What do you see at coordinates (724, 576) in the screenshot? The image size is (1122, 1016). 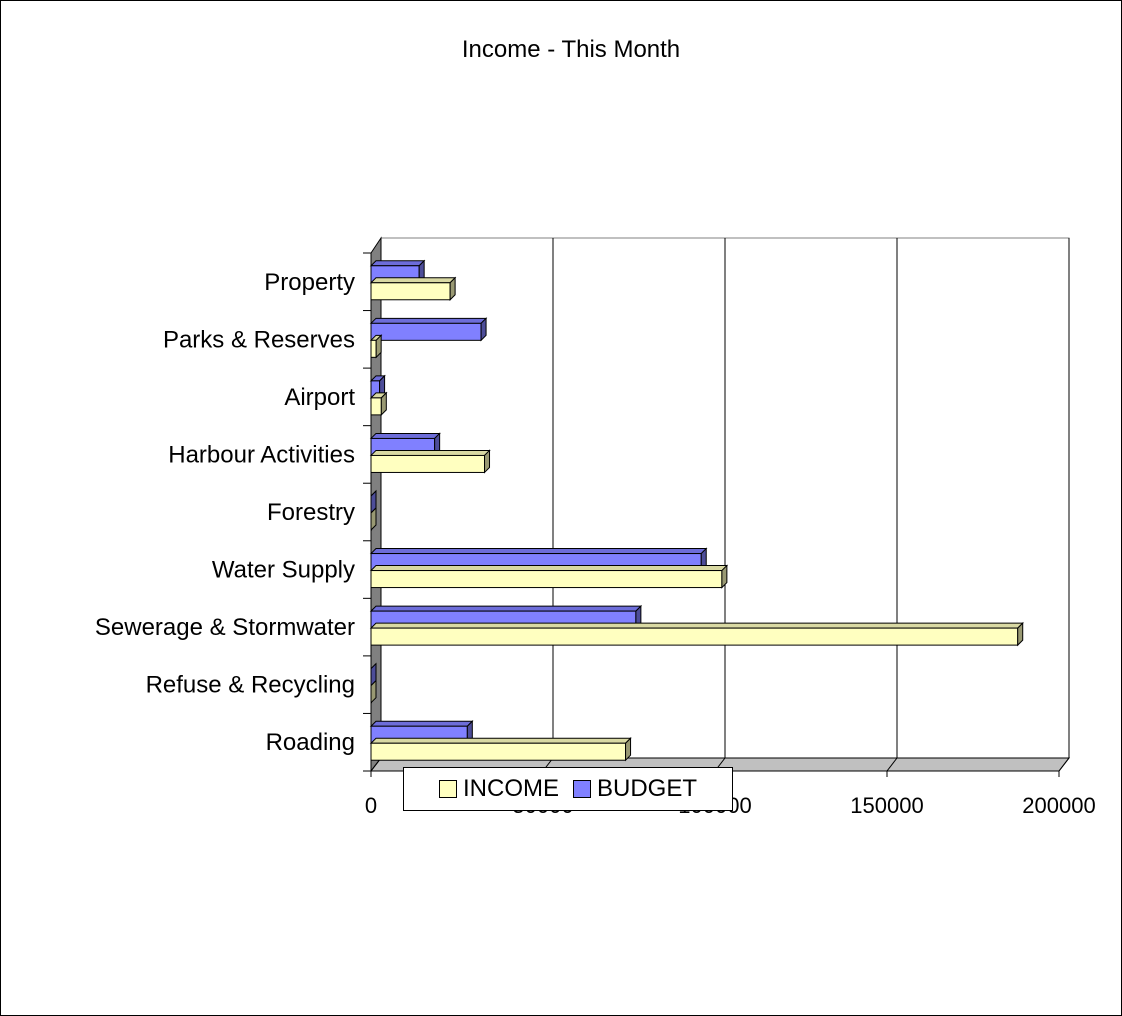 I see `bar-income-water-supply-end` at bounding box center [724, 576].